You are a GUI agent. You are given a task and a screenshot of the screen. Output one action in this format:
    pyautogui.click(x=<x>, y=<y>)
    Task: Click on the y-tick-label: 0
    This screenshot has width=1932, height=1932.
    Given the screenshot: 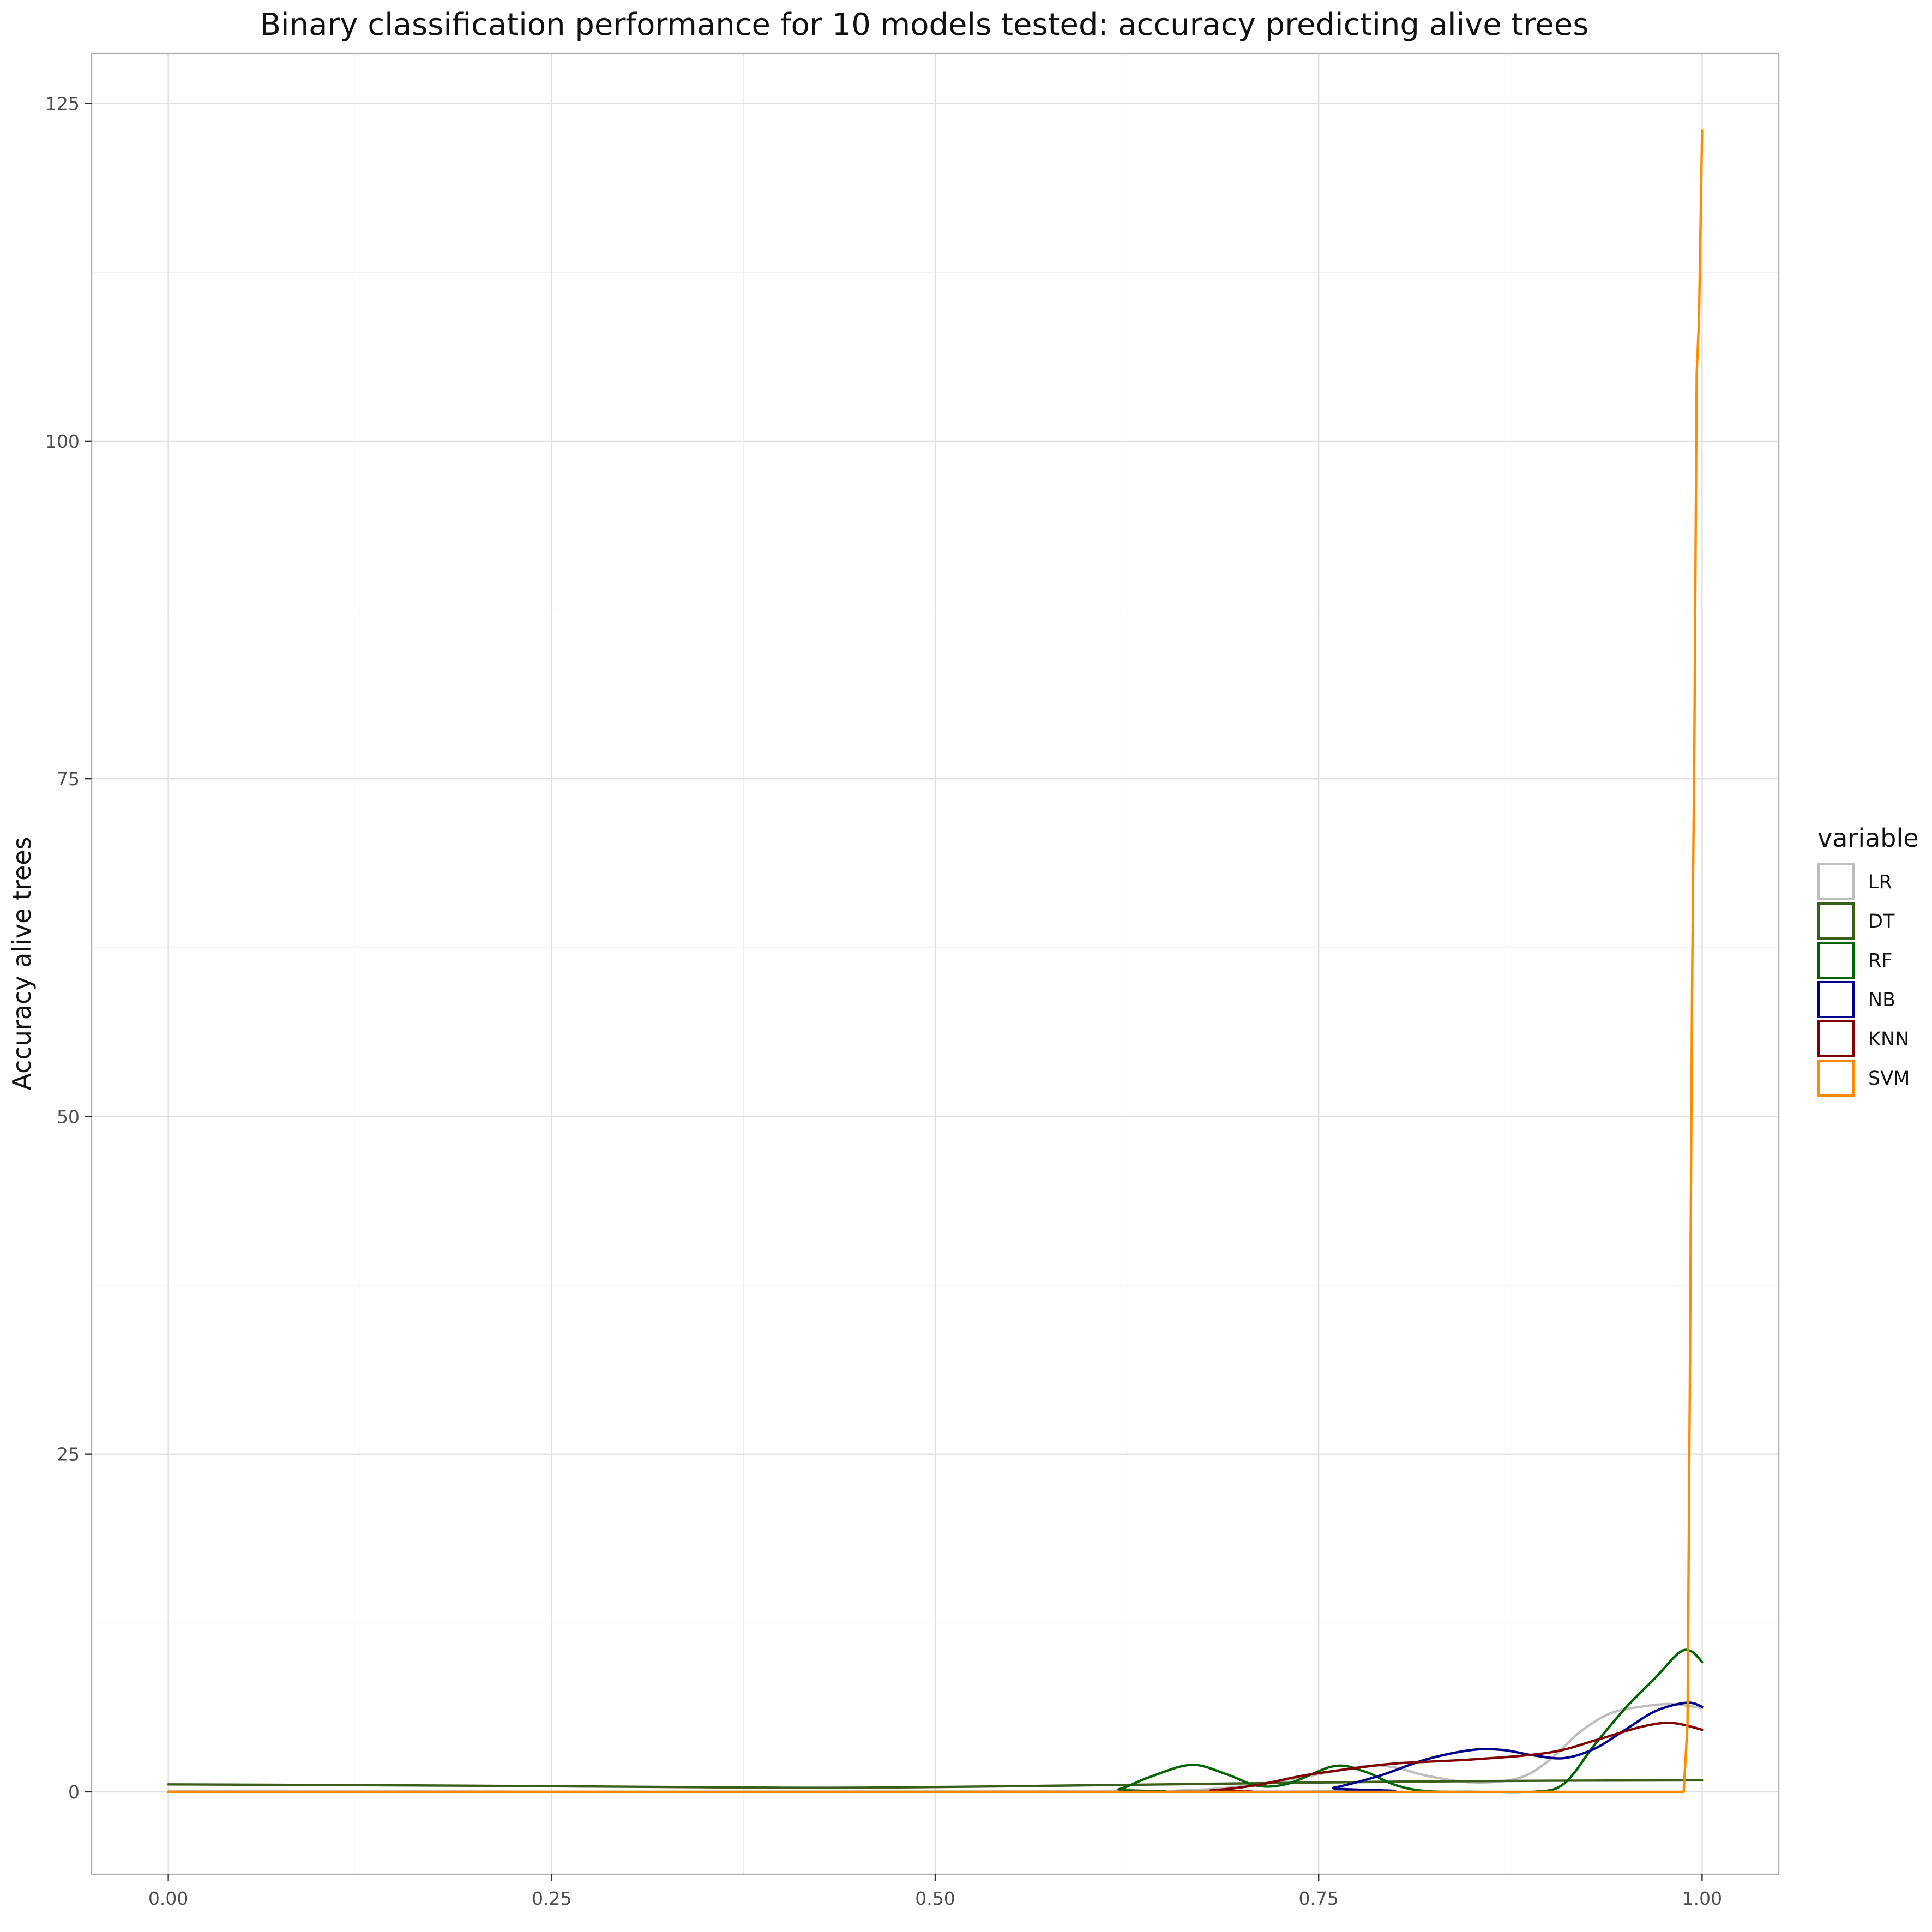 What is the action you would take?
    pyautogui.click(x=74, y=1792)
    